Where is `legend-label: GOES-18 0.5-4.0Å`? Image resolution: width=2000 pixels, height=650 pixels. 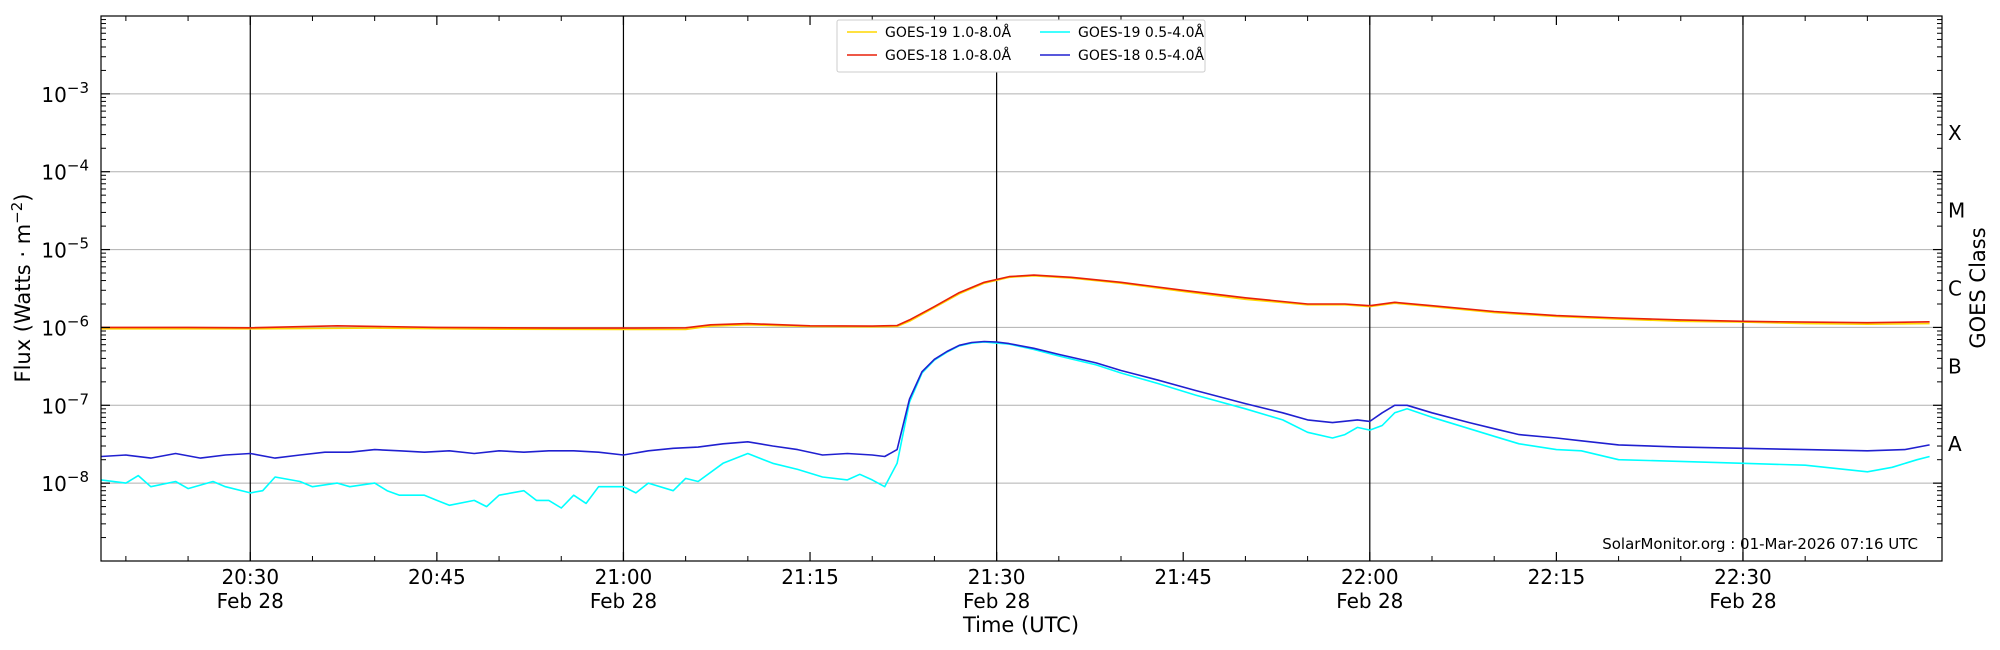
legend-label: GOES-18 0.5-4.0Å is located at coordinates (1141, 55).